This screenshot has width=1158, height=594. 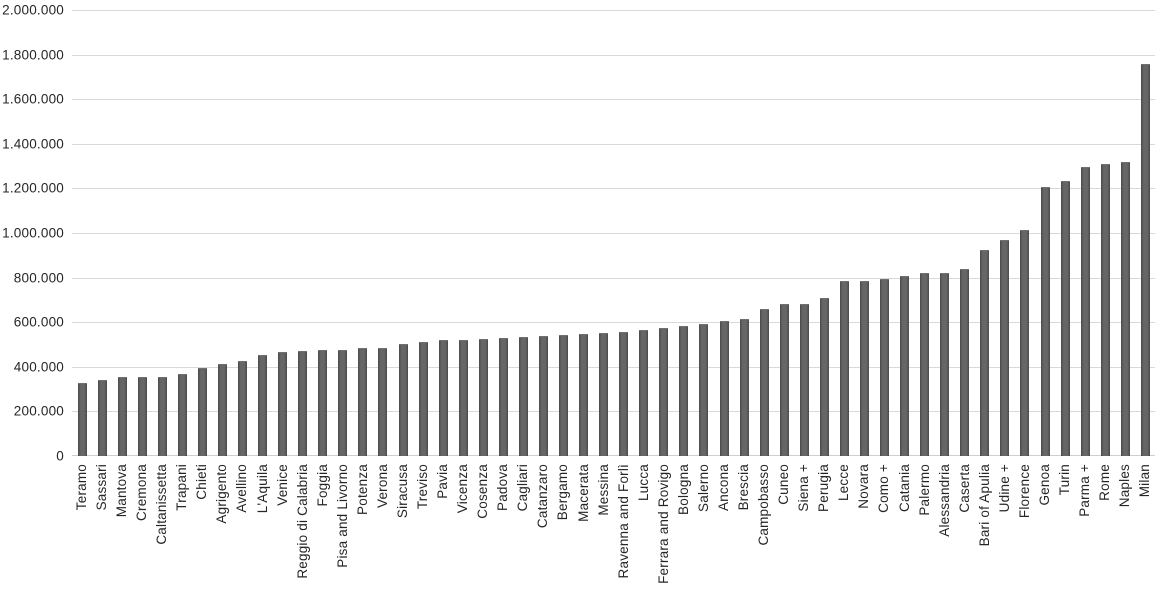 What do you see at coordinates (624, 529) in the screenshot?
I see `x-tick-cell: Ravenna and Forlì` at bounding box center [624, 529].